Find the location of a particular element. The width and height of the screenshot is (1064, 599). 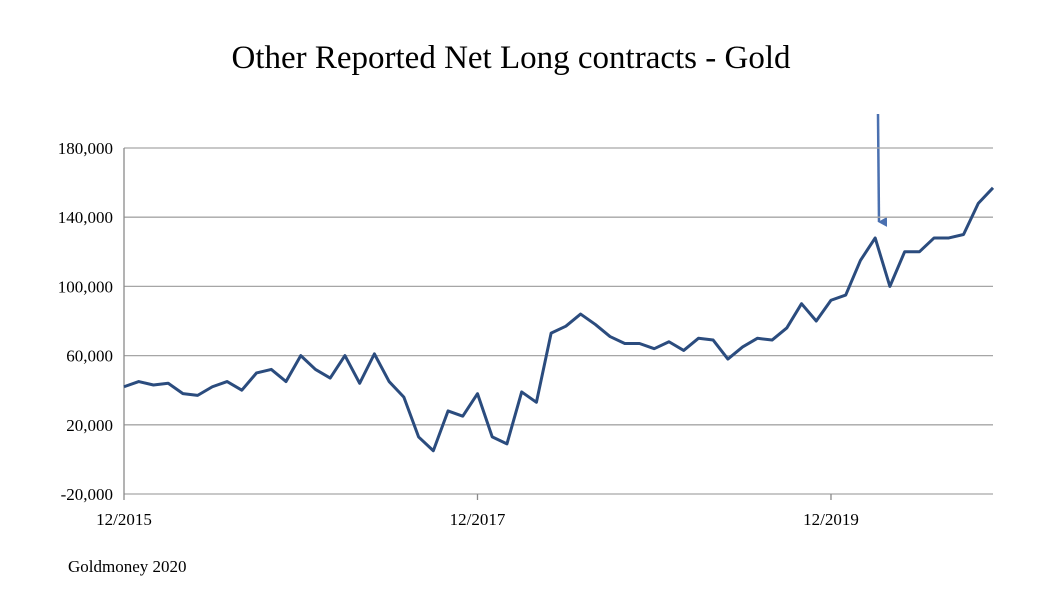

y-tick-label: 140,000 is located at coordinates (85, 217).